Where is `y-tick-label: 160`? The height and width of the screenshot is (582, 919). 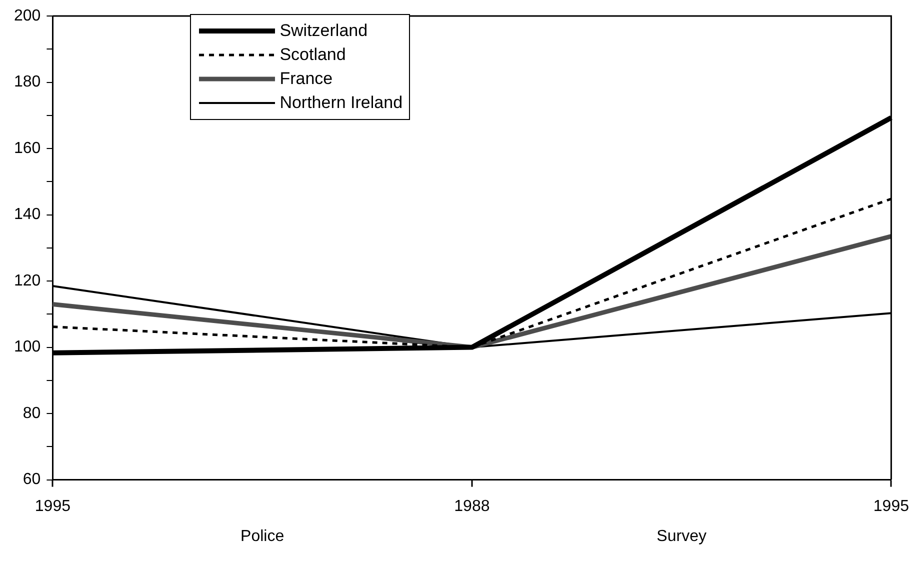
y-tick-label: 160 is located at coordinates (27, 148).